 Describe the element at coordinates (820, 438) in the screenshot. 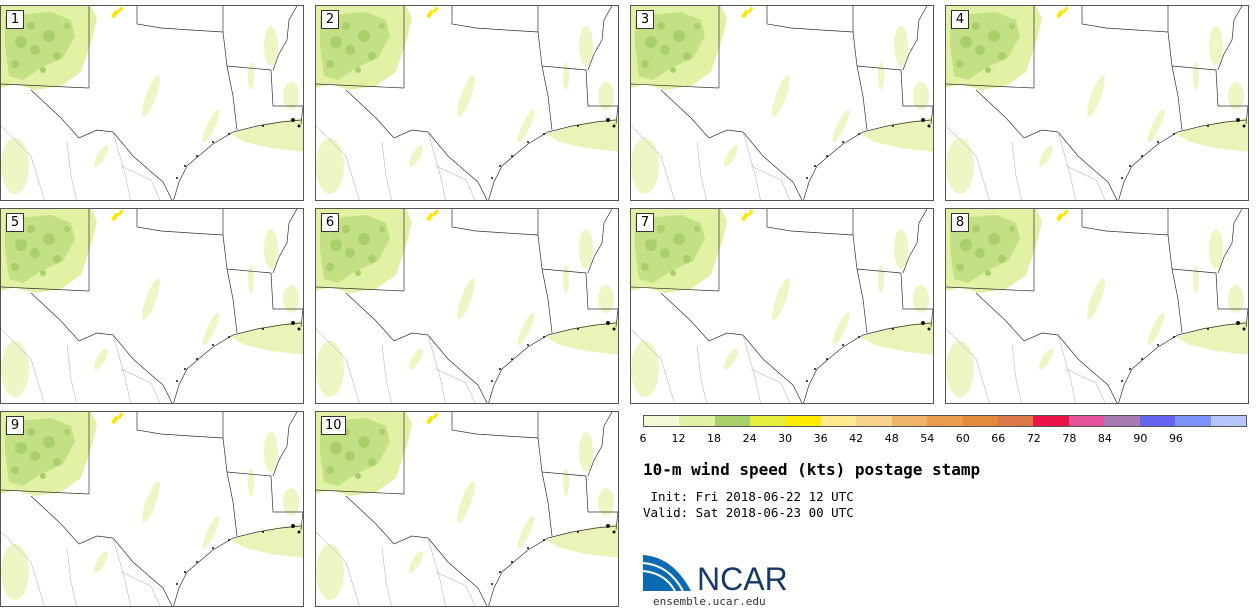

I see `colorbar-tick-label: 36` at that location.